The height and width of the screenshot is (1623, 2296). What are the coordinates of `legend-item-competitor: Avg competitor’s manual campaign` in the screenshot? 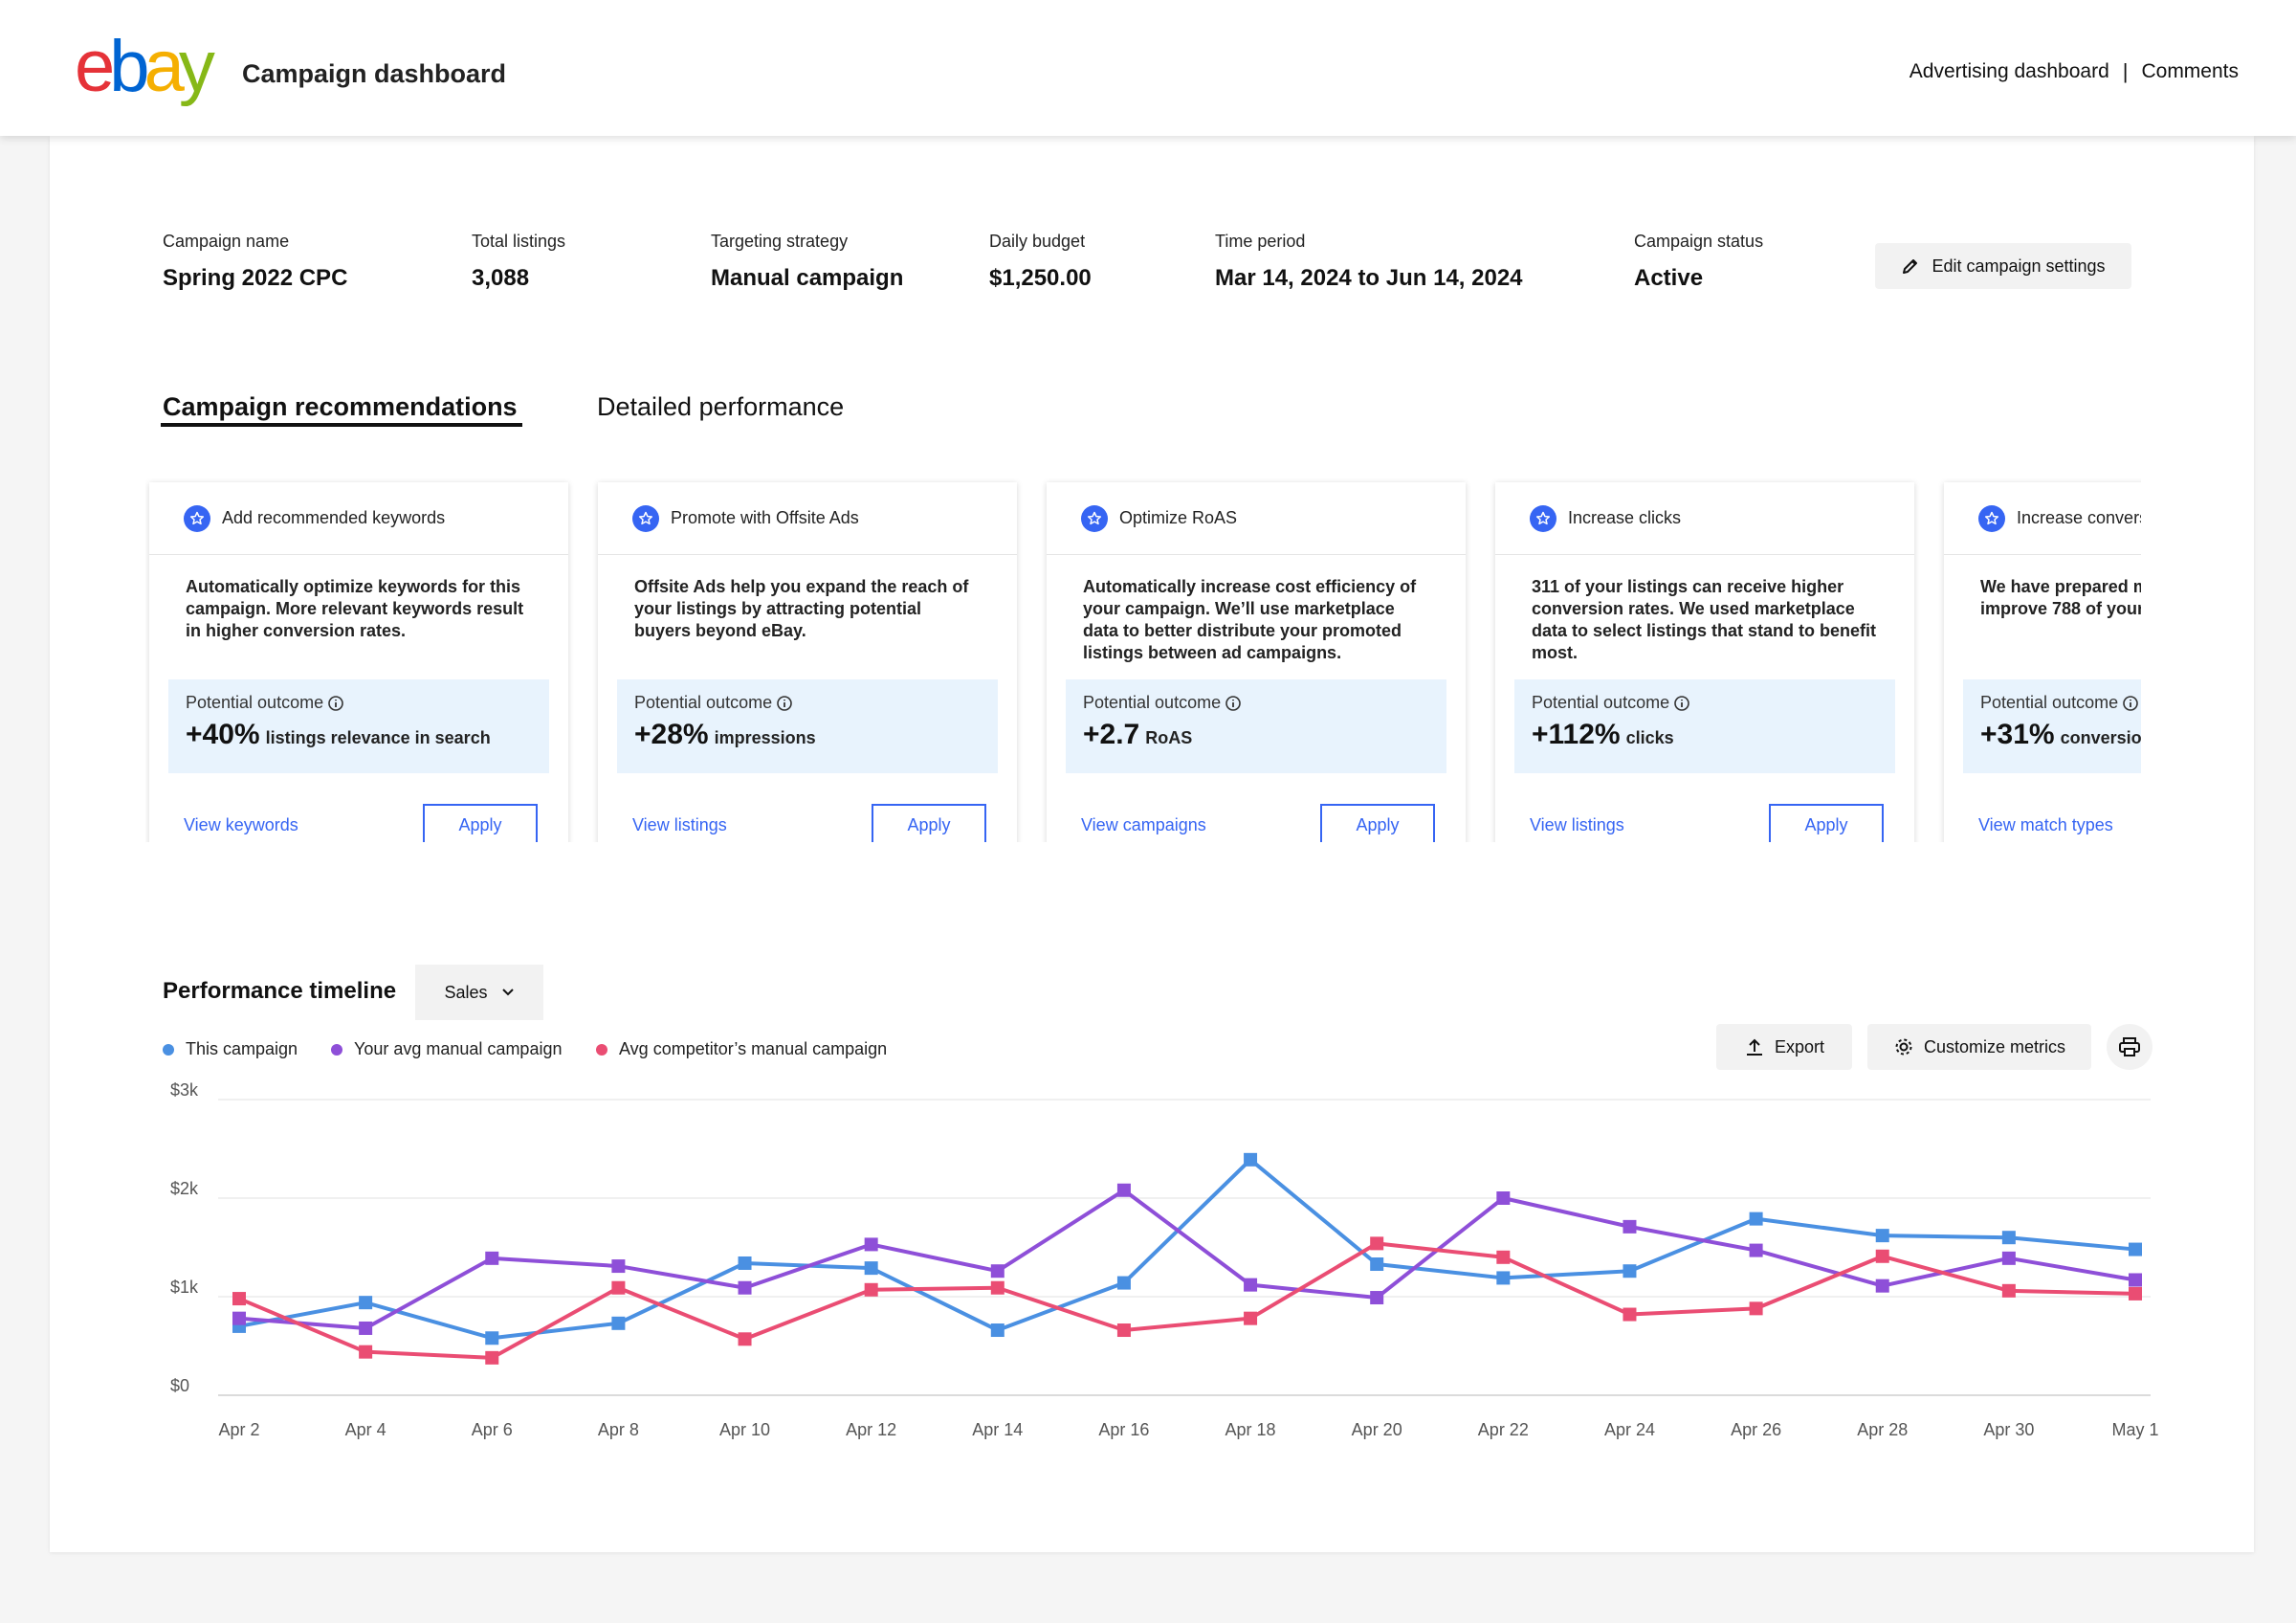 It's located at (742, 1049).